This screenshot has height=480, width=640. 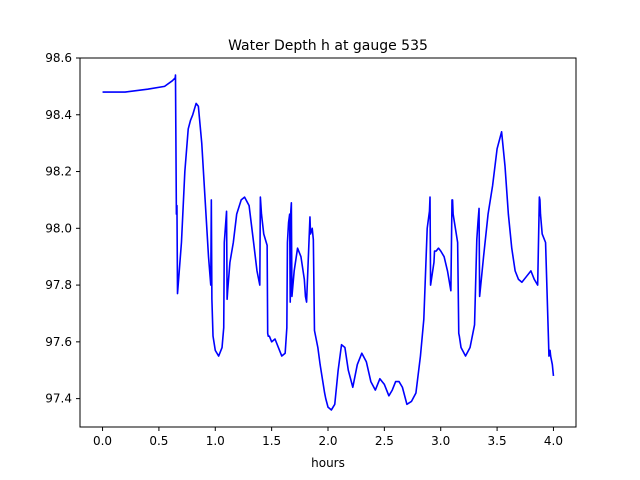 I want to click on chart-title: Water Depth h at gauge 535, so click(x=328, y=46).